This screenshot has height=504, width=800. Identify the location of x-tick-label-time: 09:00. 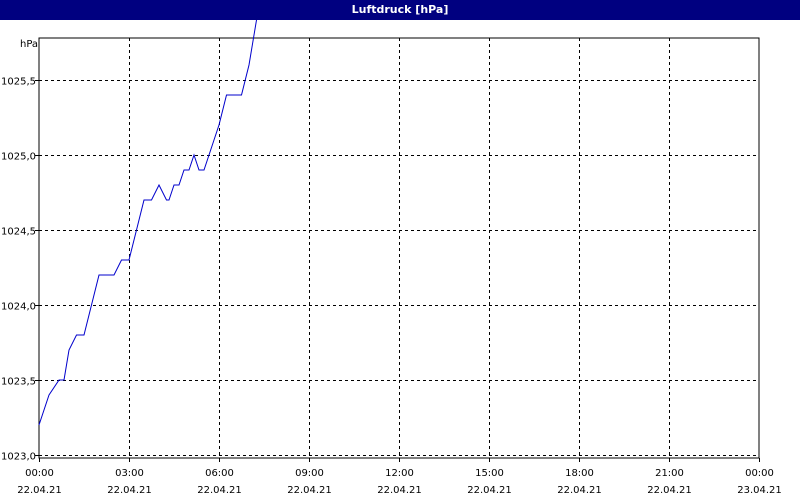
(309, 473).